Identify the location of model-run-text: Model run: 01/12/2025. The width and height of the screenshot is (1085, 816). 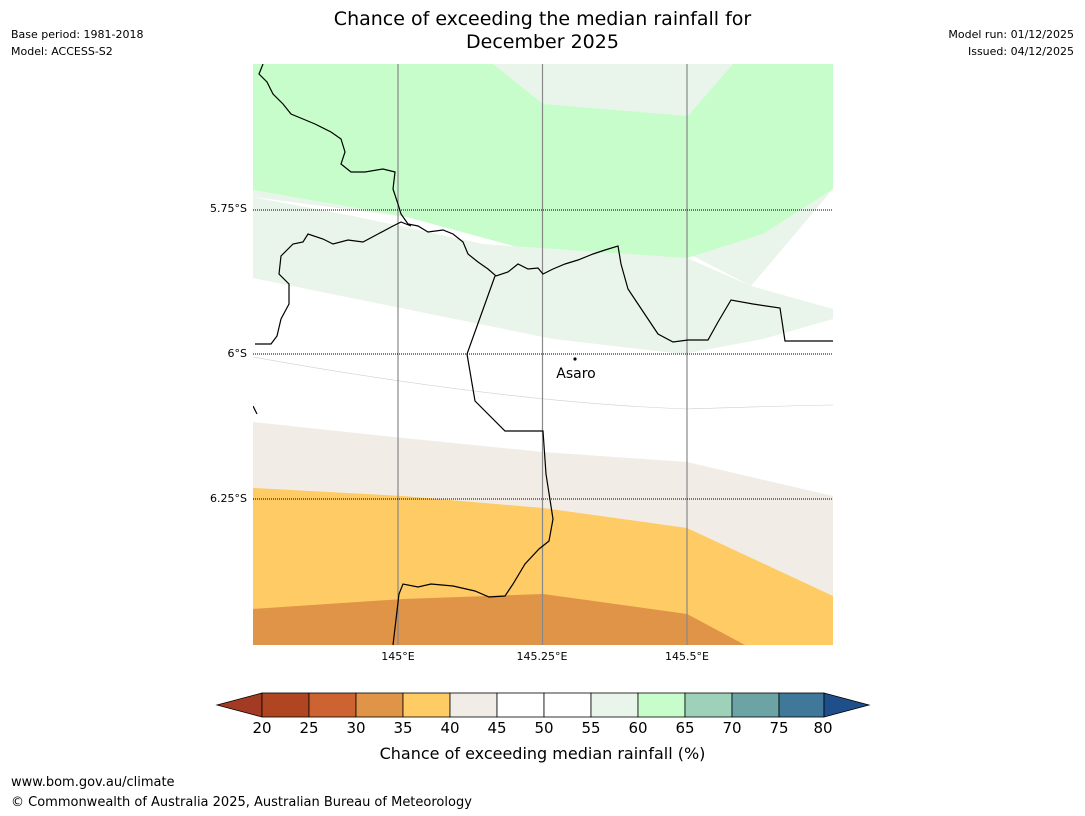
(1011, 34).